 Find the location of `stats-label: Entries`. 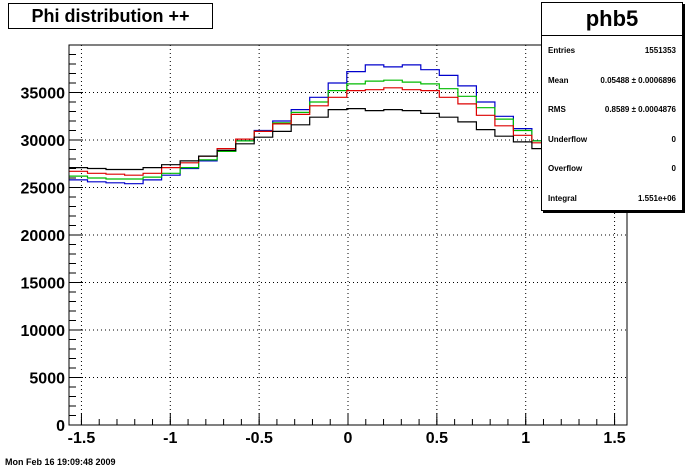

stats-label: Entries is located at coordinates (562, 51).